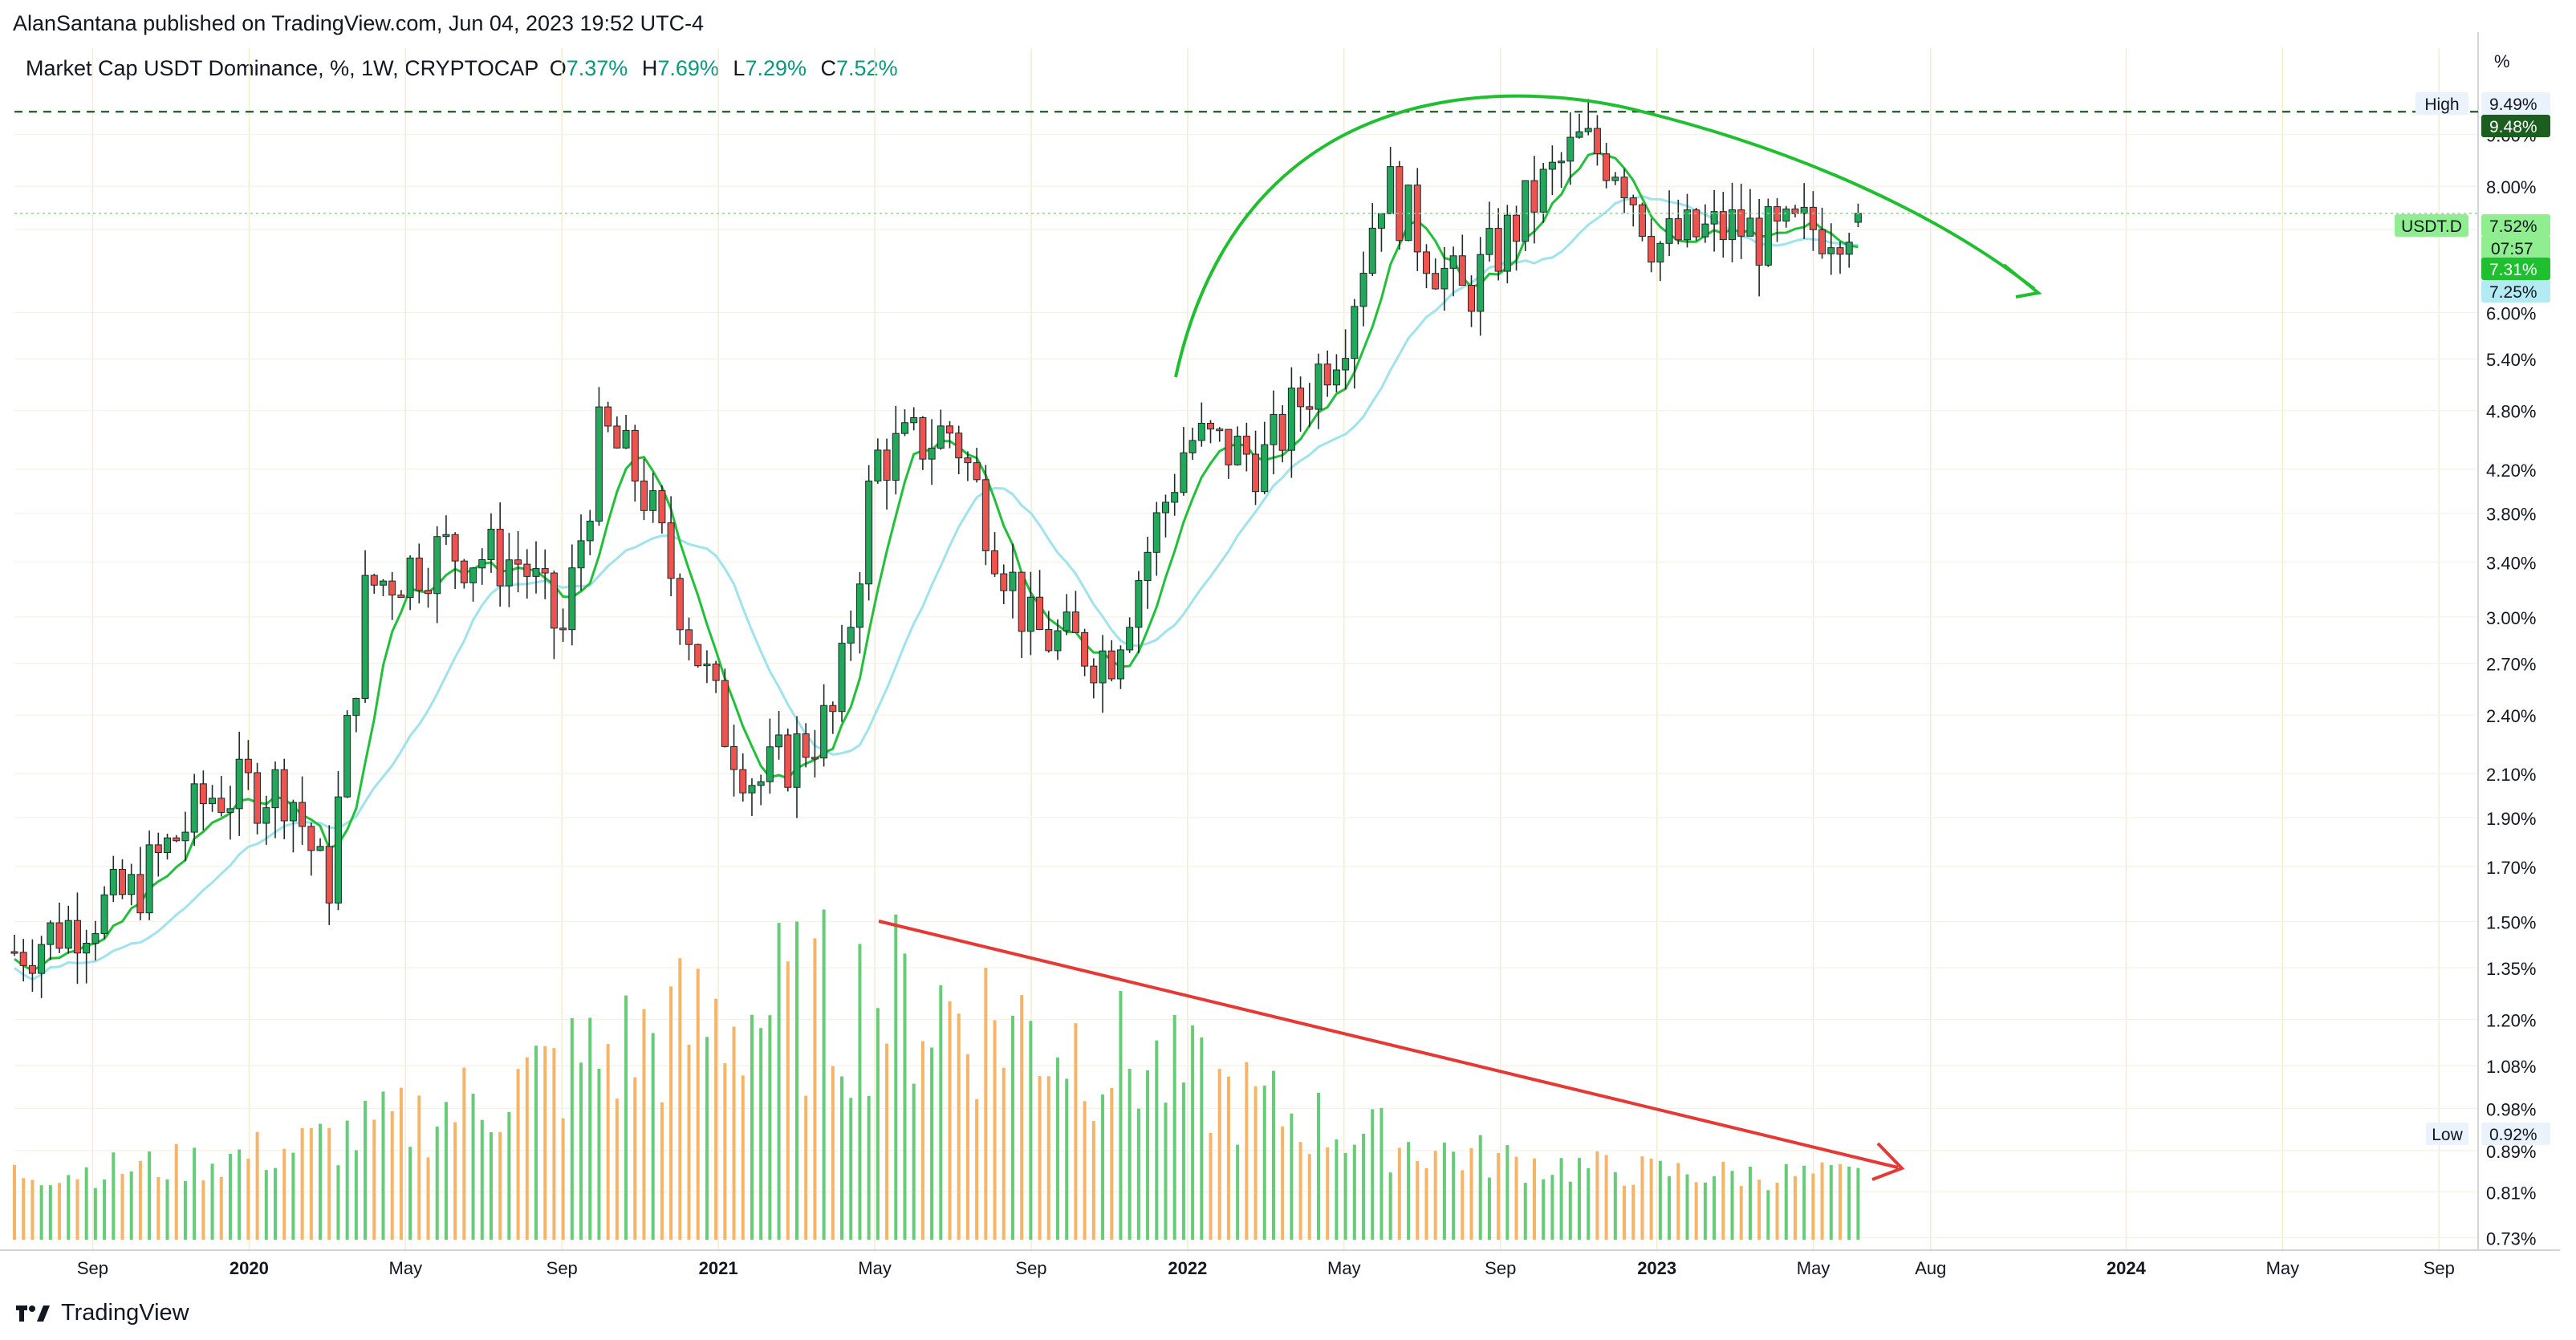 The image size is (2576, 1340). I want to click on x-tick-label: Sep, so click(1500, 1268).